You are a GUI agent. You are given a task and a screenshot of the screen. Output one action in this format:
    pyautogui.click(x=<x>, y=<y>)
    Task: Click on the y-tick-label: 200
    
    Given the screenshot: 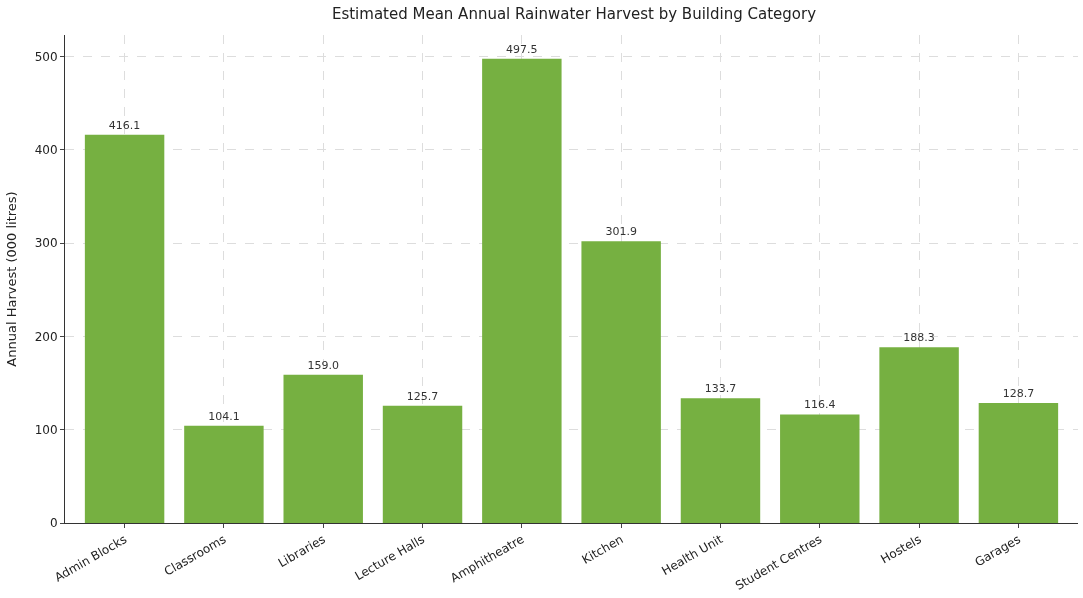 What is the action you would take?
    pyautogui.click(x=46, y=336)
    